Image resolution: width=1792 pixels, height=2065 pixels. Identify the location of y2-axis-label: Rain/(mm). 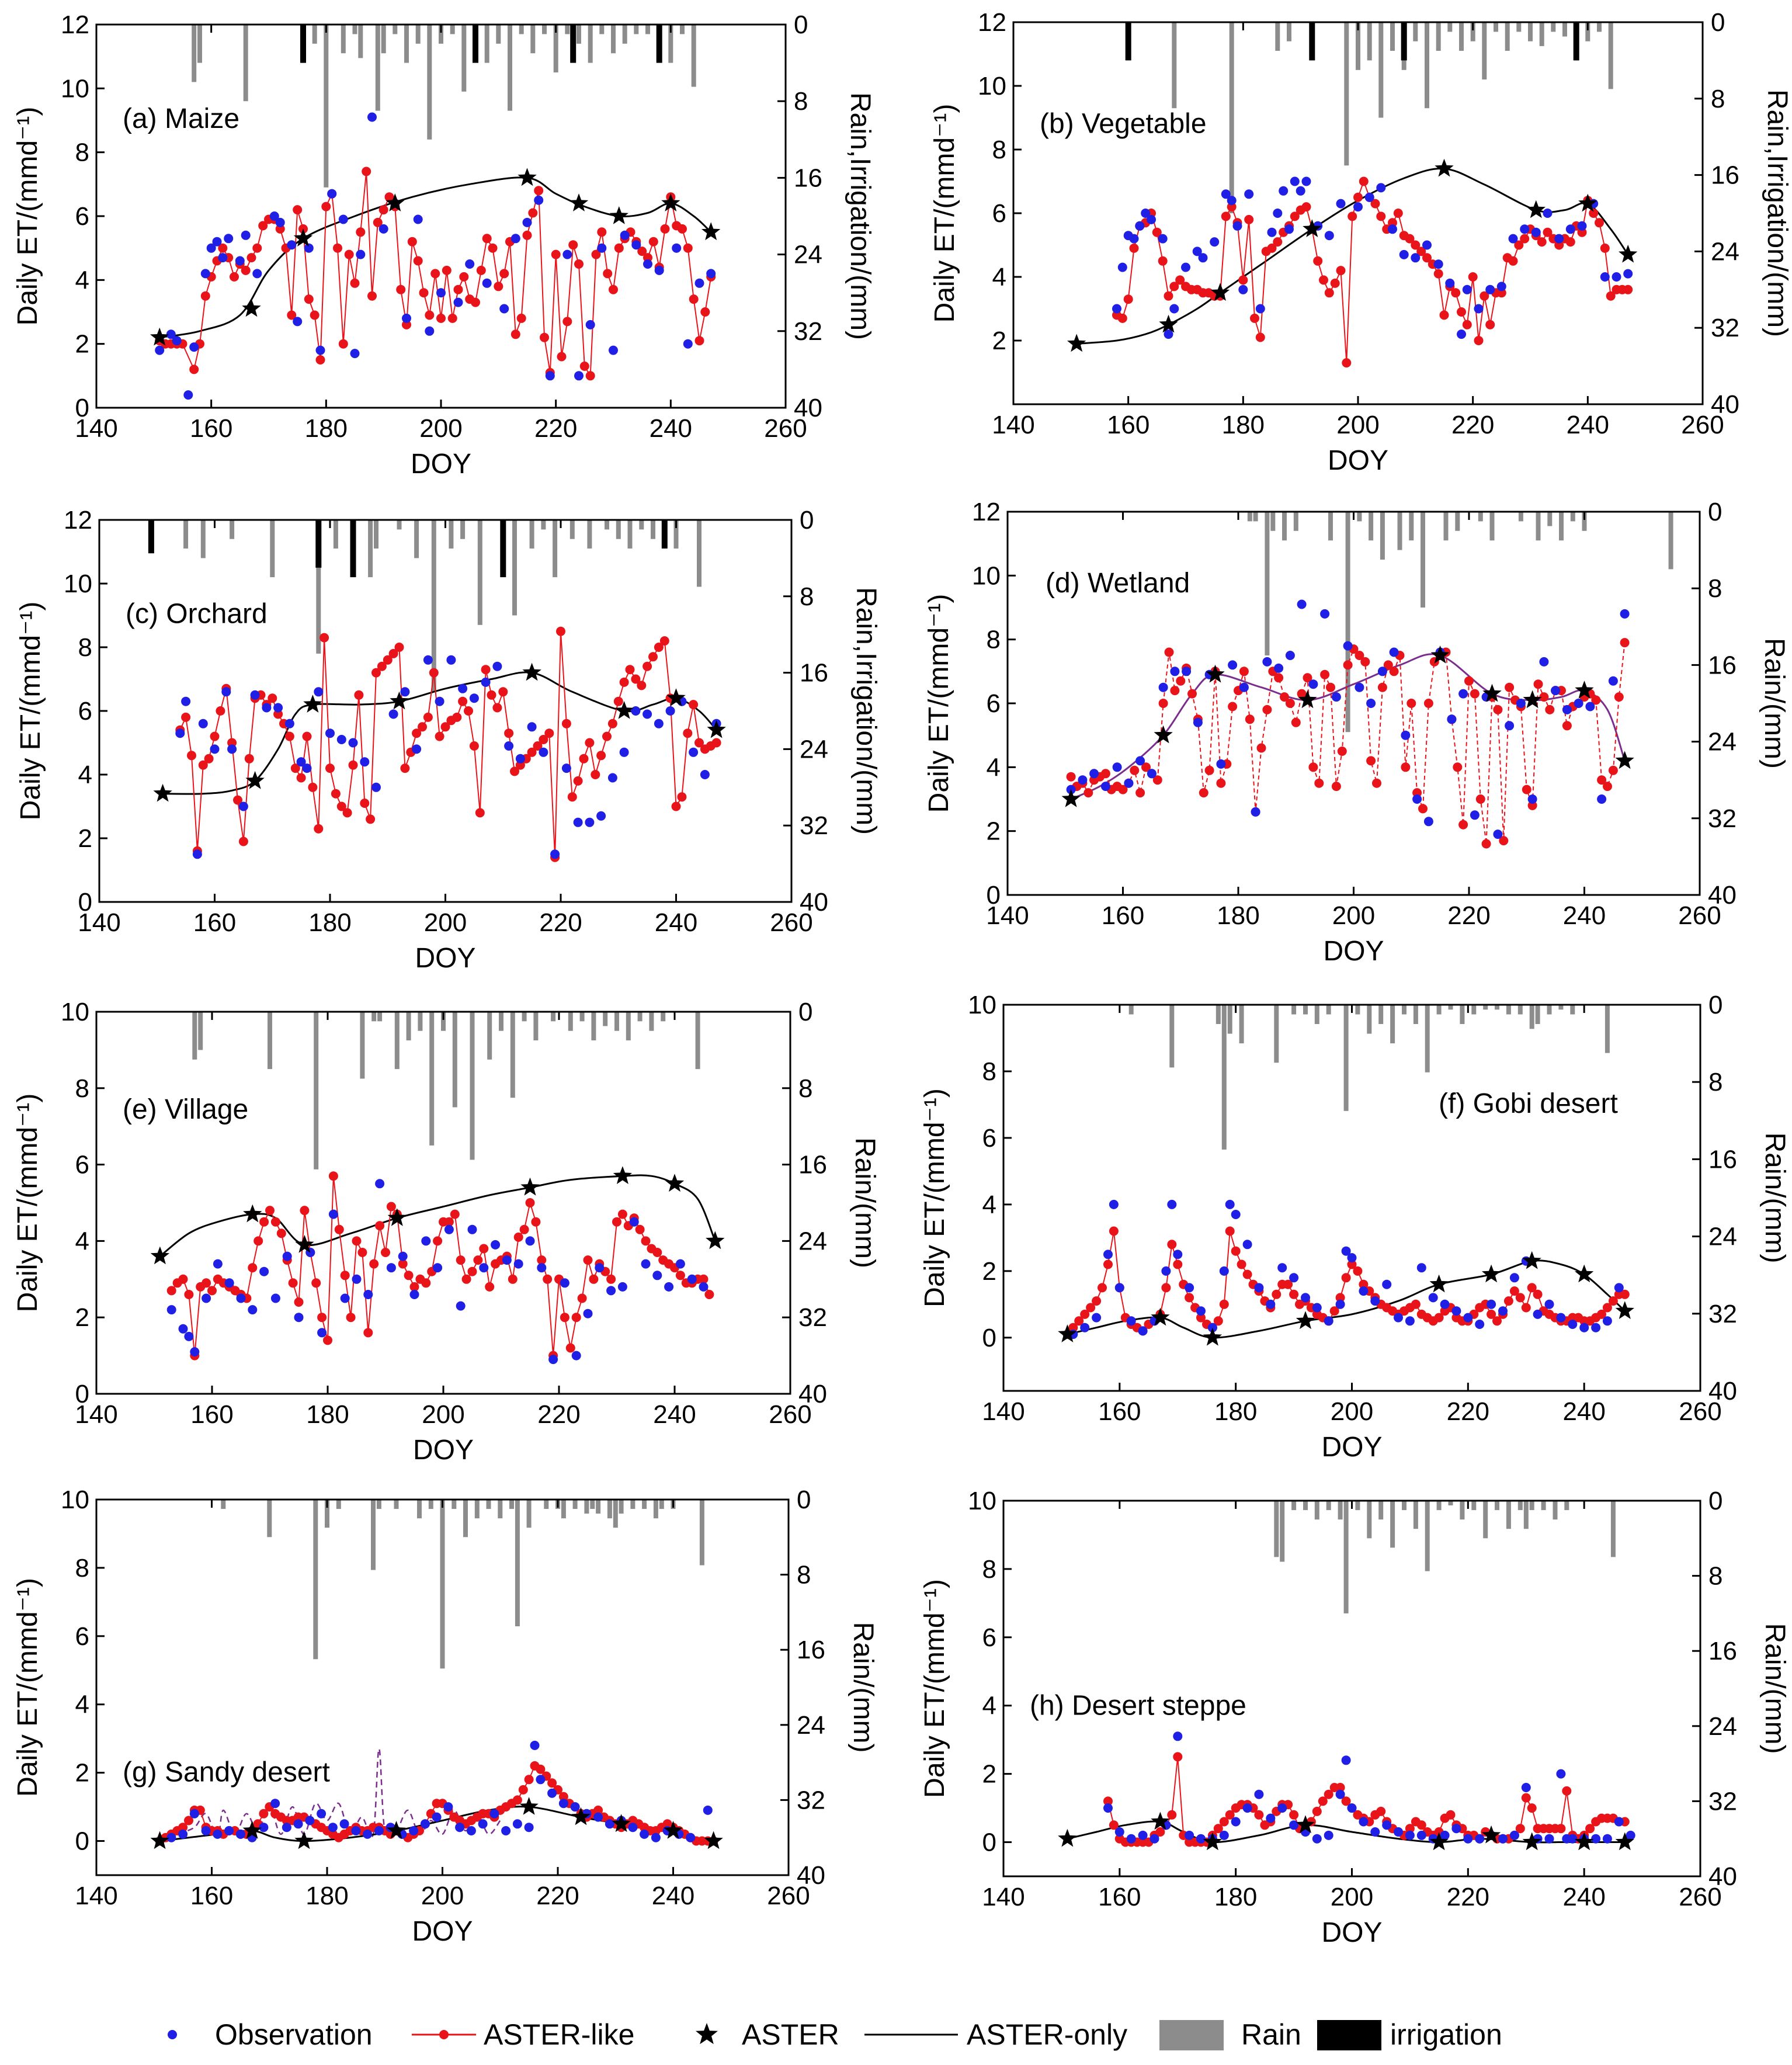
(1774, 703).